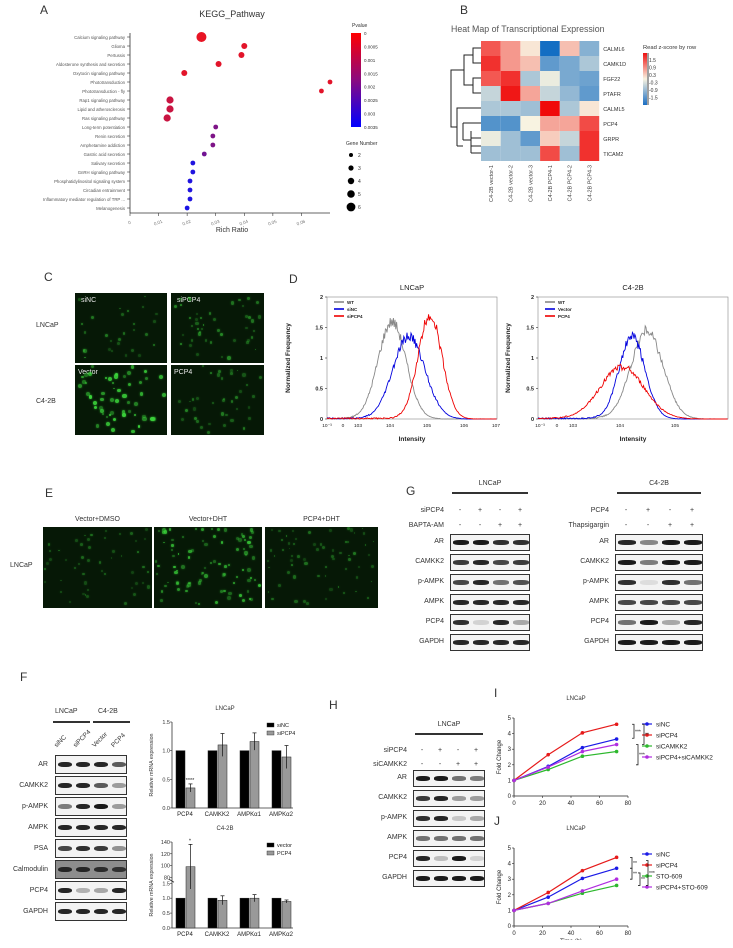 Image resolution: width=733 pixels, height=948 pixels. What do you see at coordinates (465, 100) in the screenshot?
I see `dendrogram` at bounding box center [465, 100].